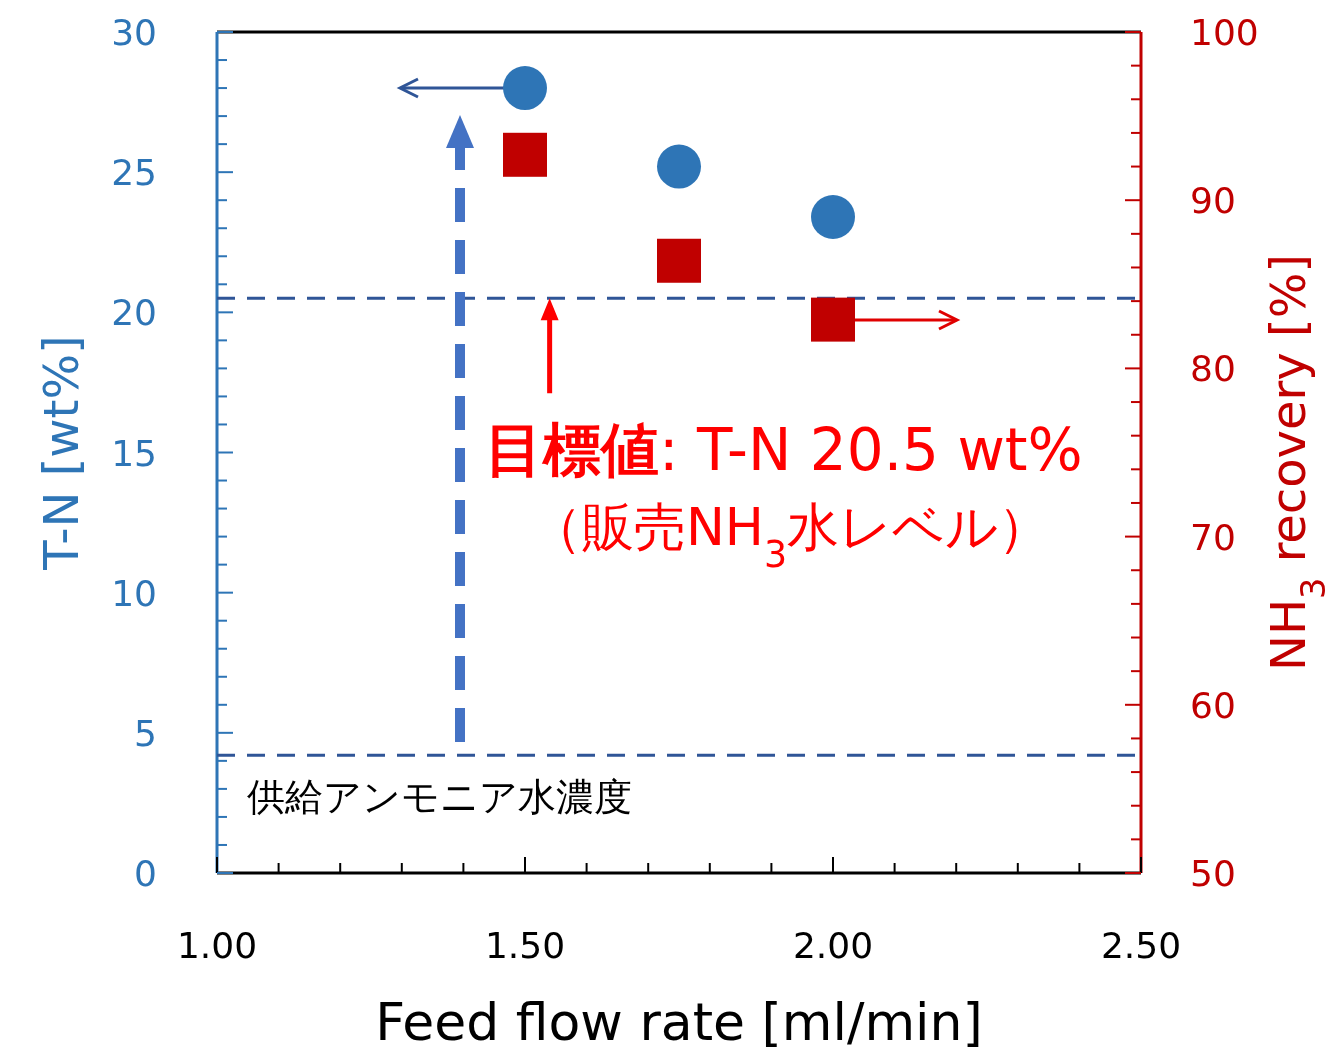 Image resolution: width=1340 pixels, height=1055 pixels. I want to click on y2-tick-label: 70, so click(1213, 537).